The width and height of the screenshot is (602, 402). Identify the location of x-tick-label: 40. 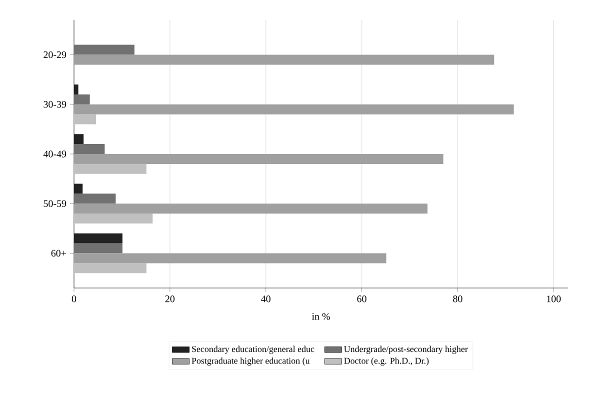
(265, 299).